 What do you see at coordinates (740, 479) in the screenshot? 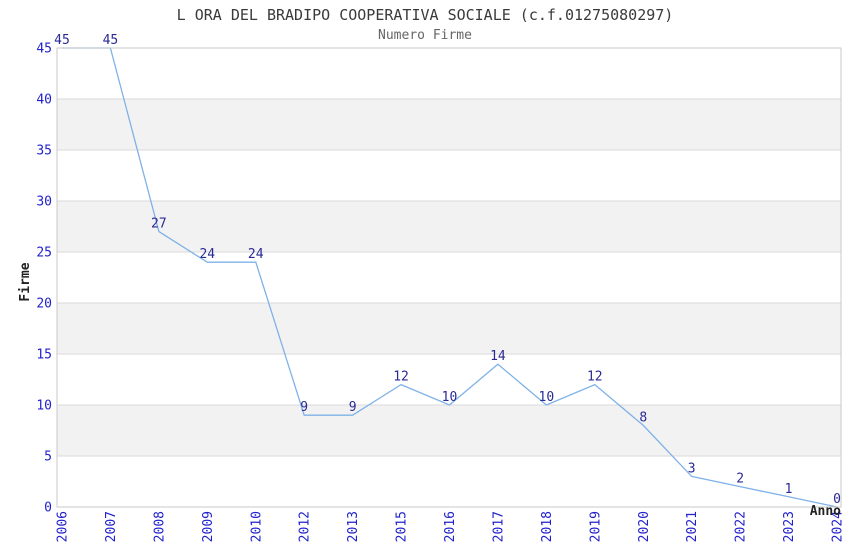
I see `data-point-label: 2` at bounding box center [740, 479].